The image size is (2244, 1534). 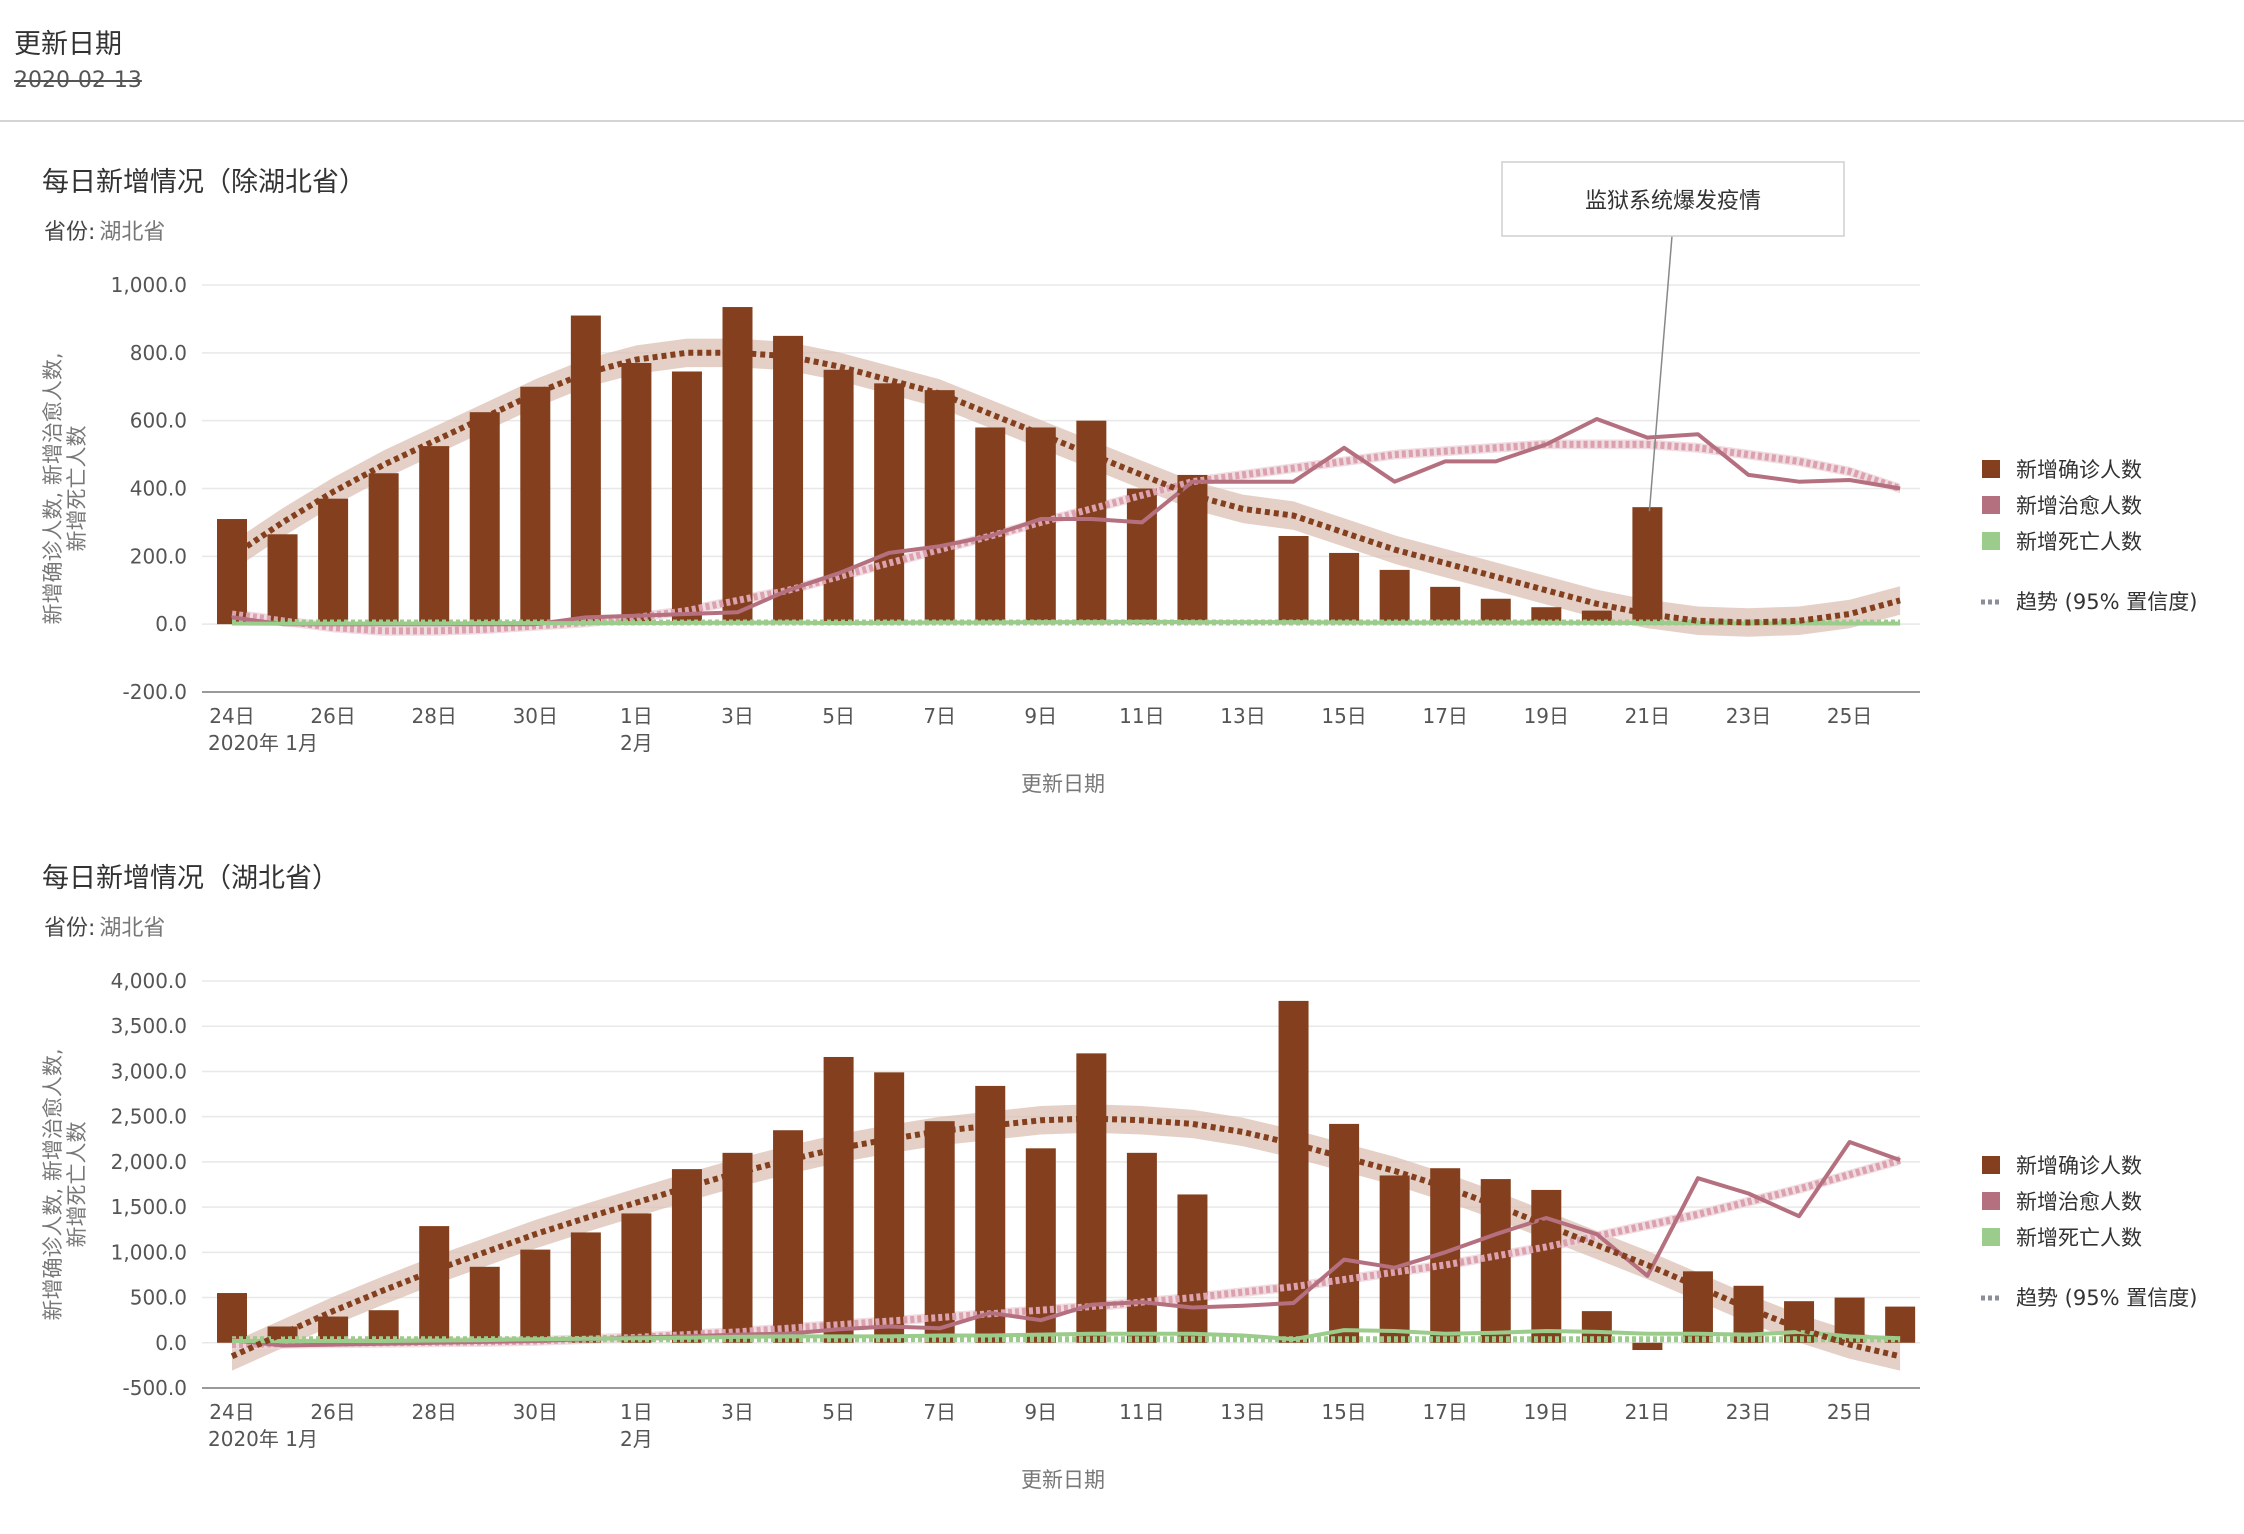 What do you see at coordinates (1991, 505) in the screenshot?
I see `legend-swatch-cured` at bounding box center [1991, 505].